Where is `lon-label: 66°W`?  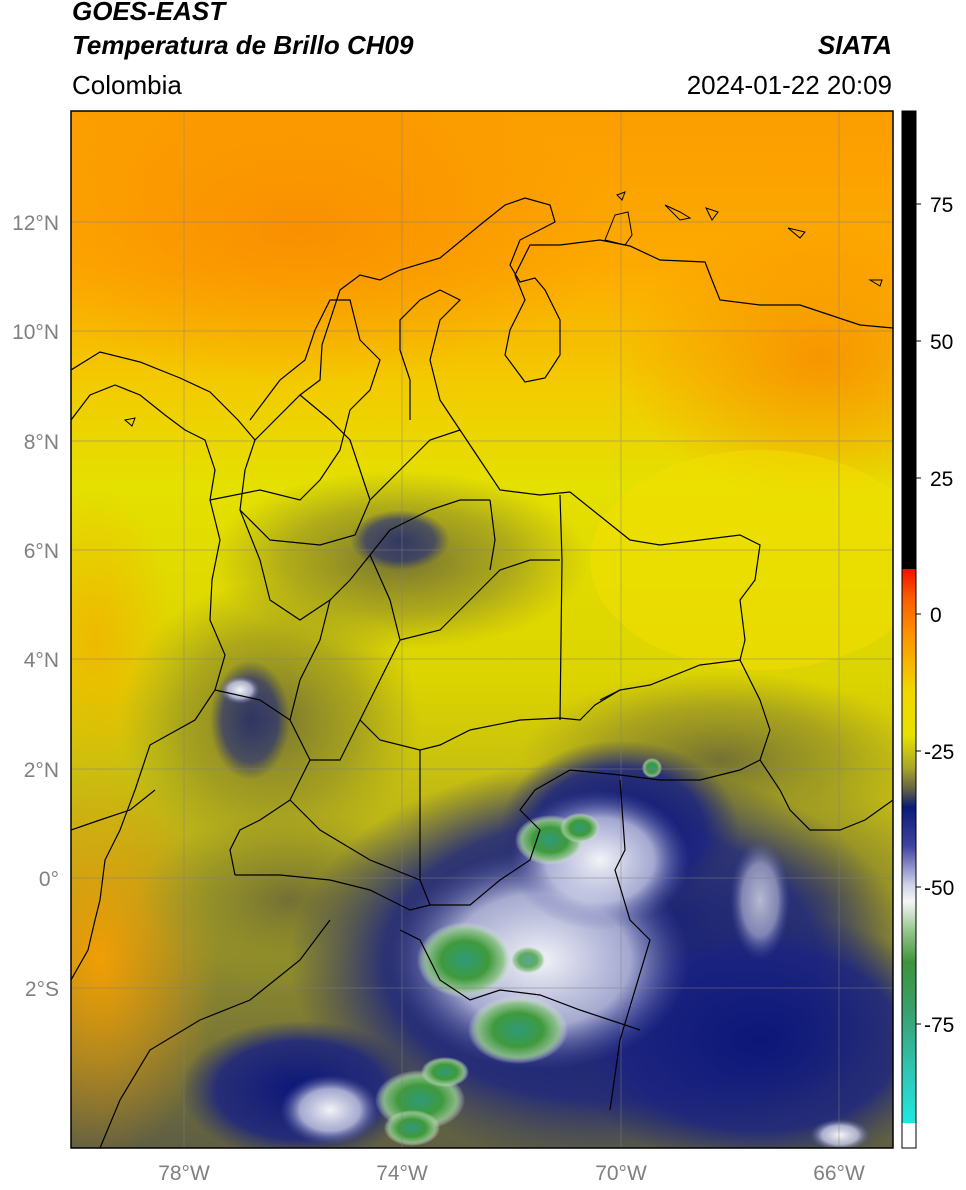
lon-label: 66°W is located at coordinates (839, 1173).